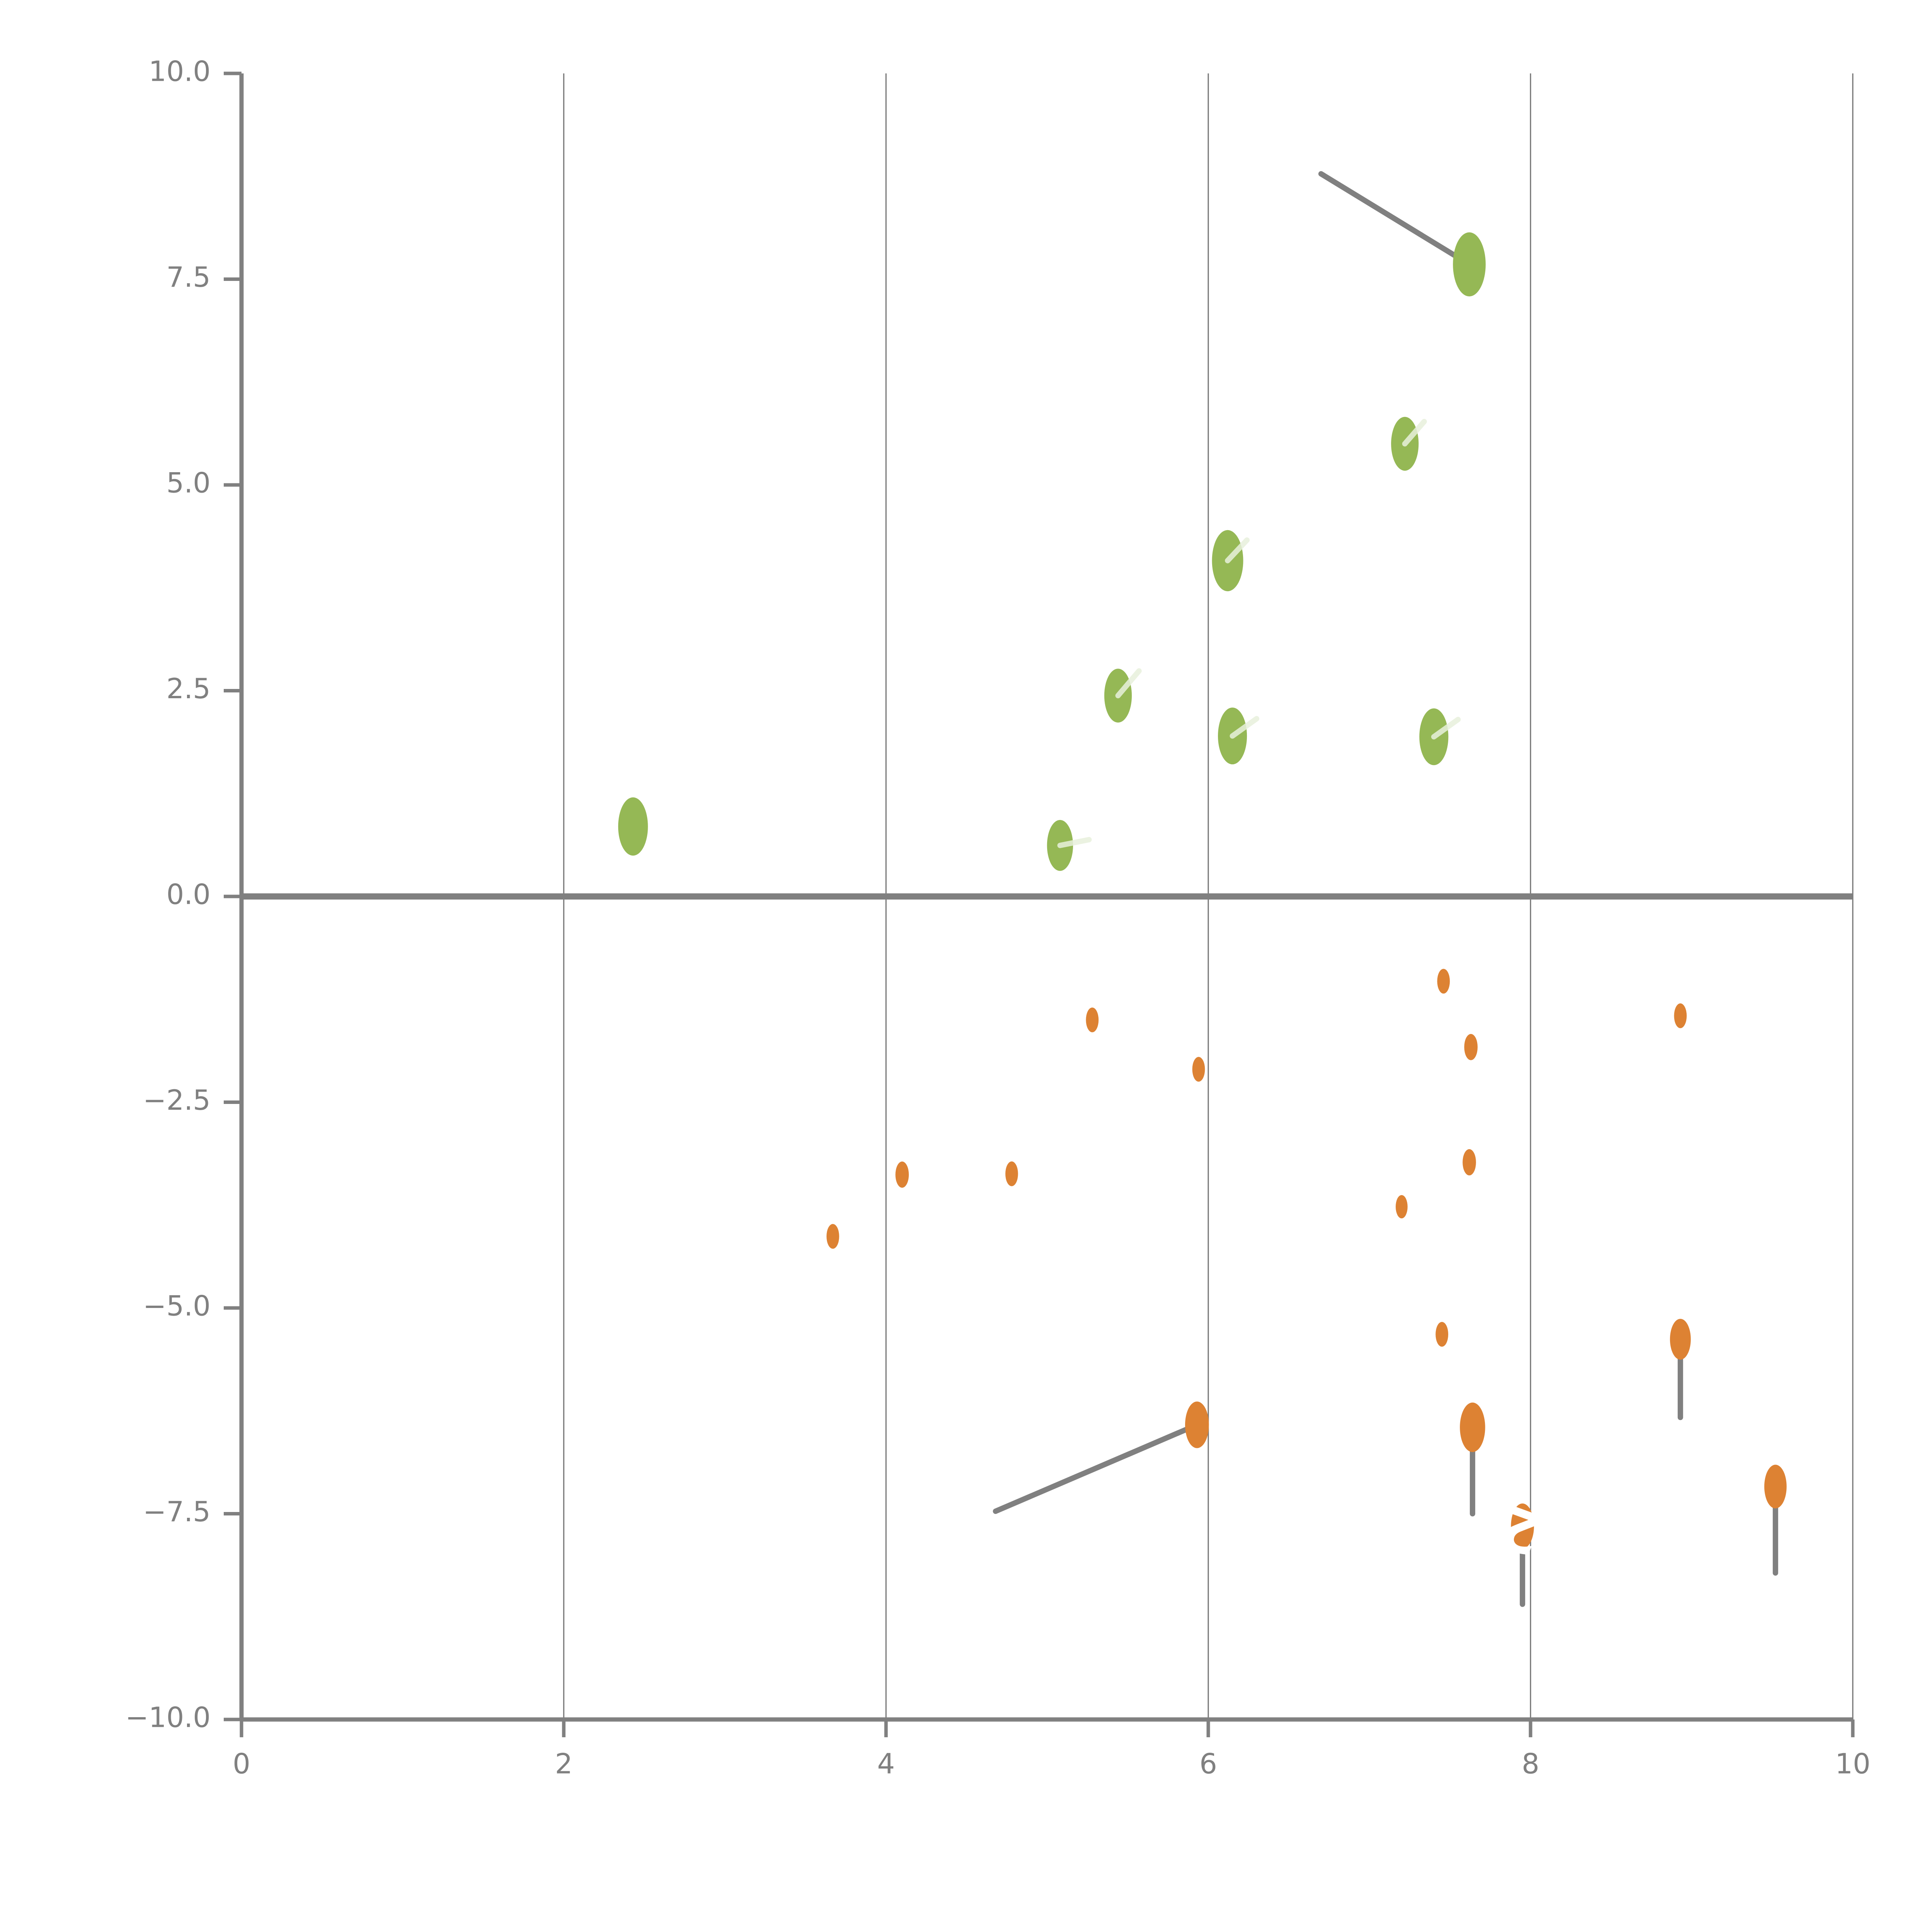 The image size is (1932, 1932). Describe the element at coordinates (886, 1764) in the screenshot. I see `x-tick-label-2: 4` at that location.